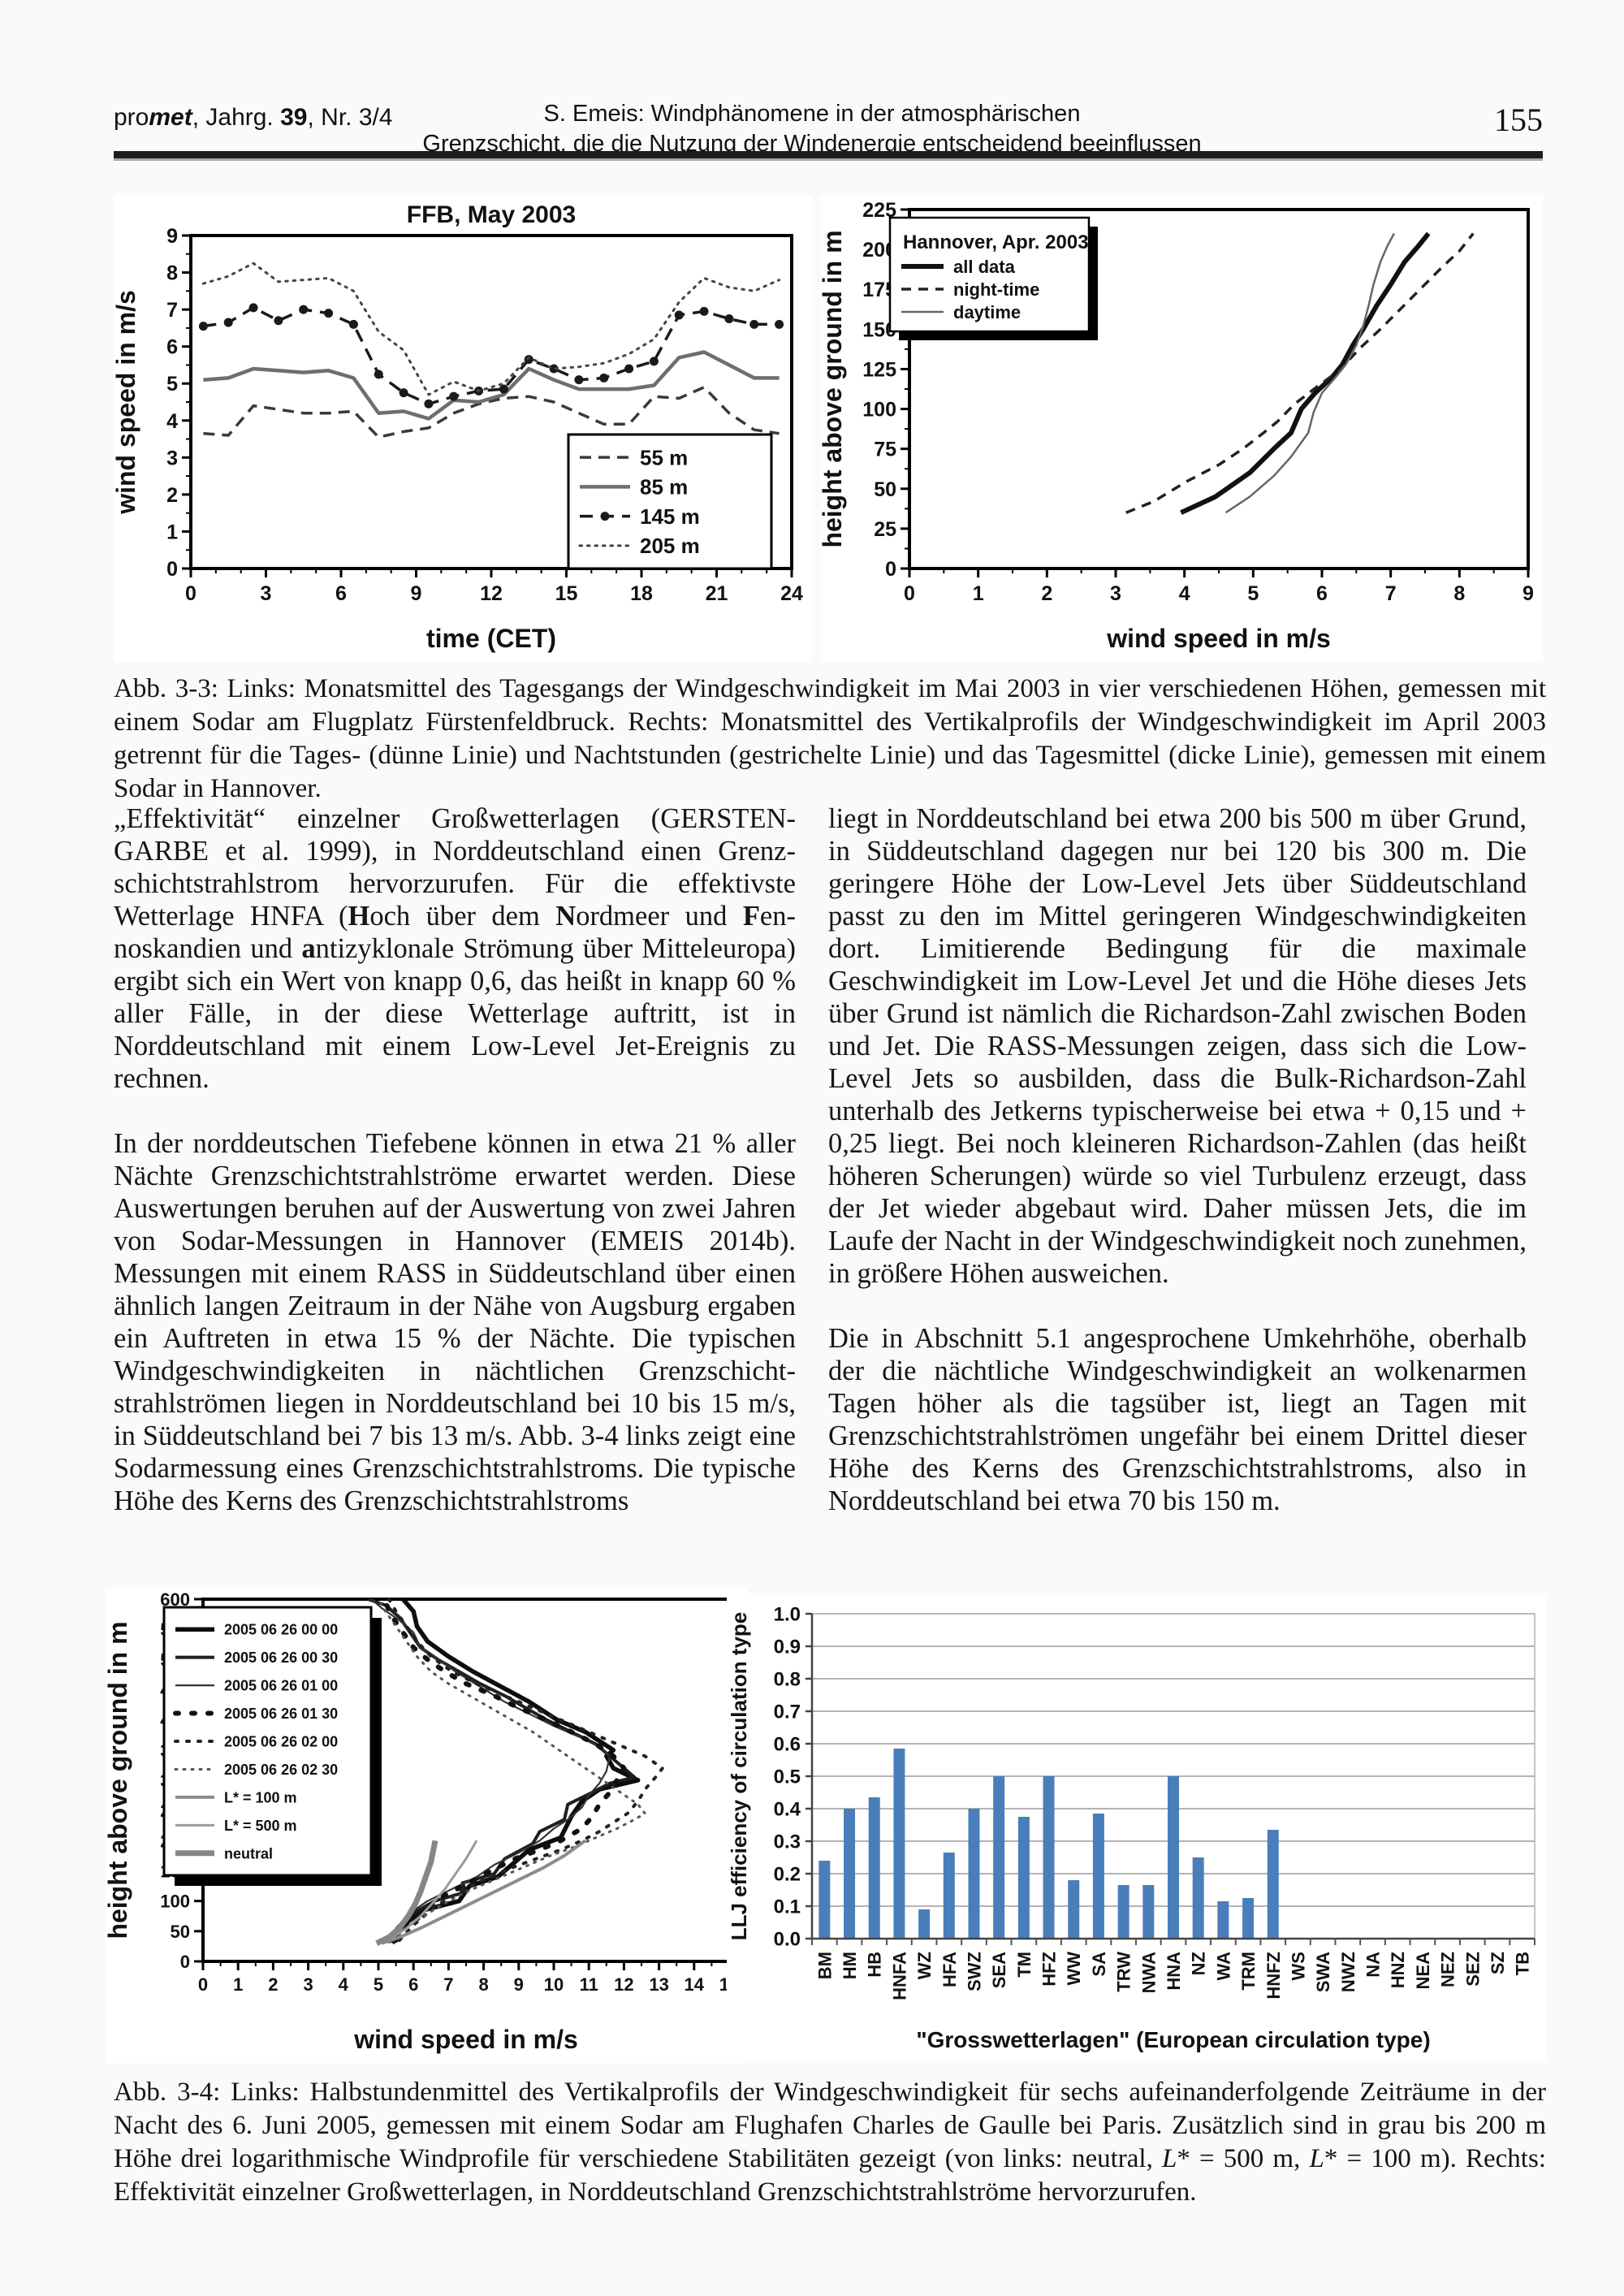 This screenshot has height=2296, width=1624. What do you see at coordinates (1248, 1971) in the screenshot?
I see `svg-text: TRM` at bounding box center [1248, 1971].